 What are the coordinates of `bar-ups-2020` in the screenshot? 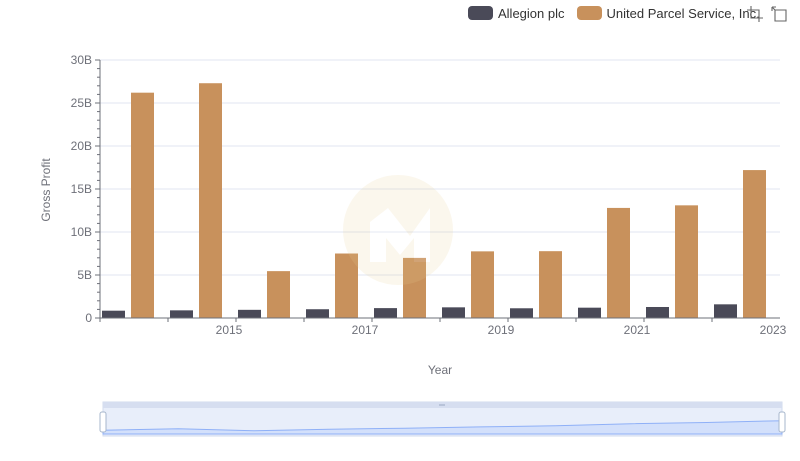 It's located at (550, 284).